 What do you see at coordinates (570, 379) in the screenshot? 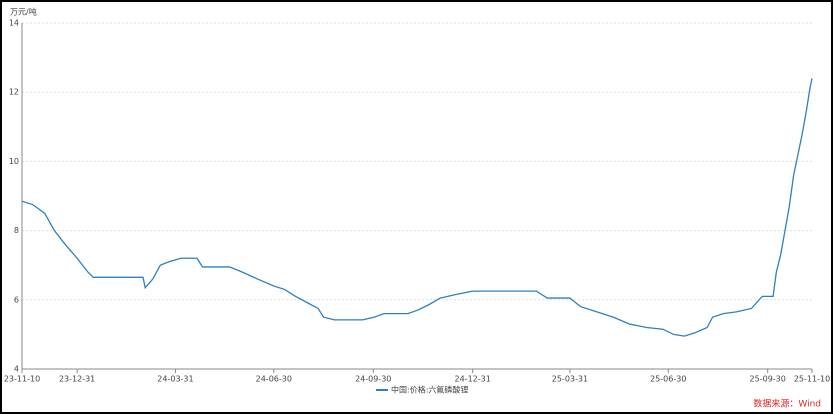
I see `x-tick-label: 25-03-31` at bounding box center [570, 379].